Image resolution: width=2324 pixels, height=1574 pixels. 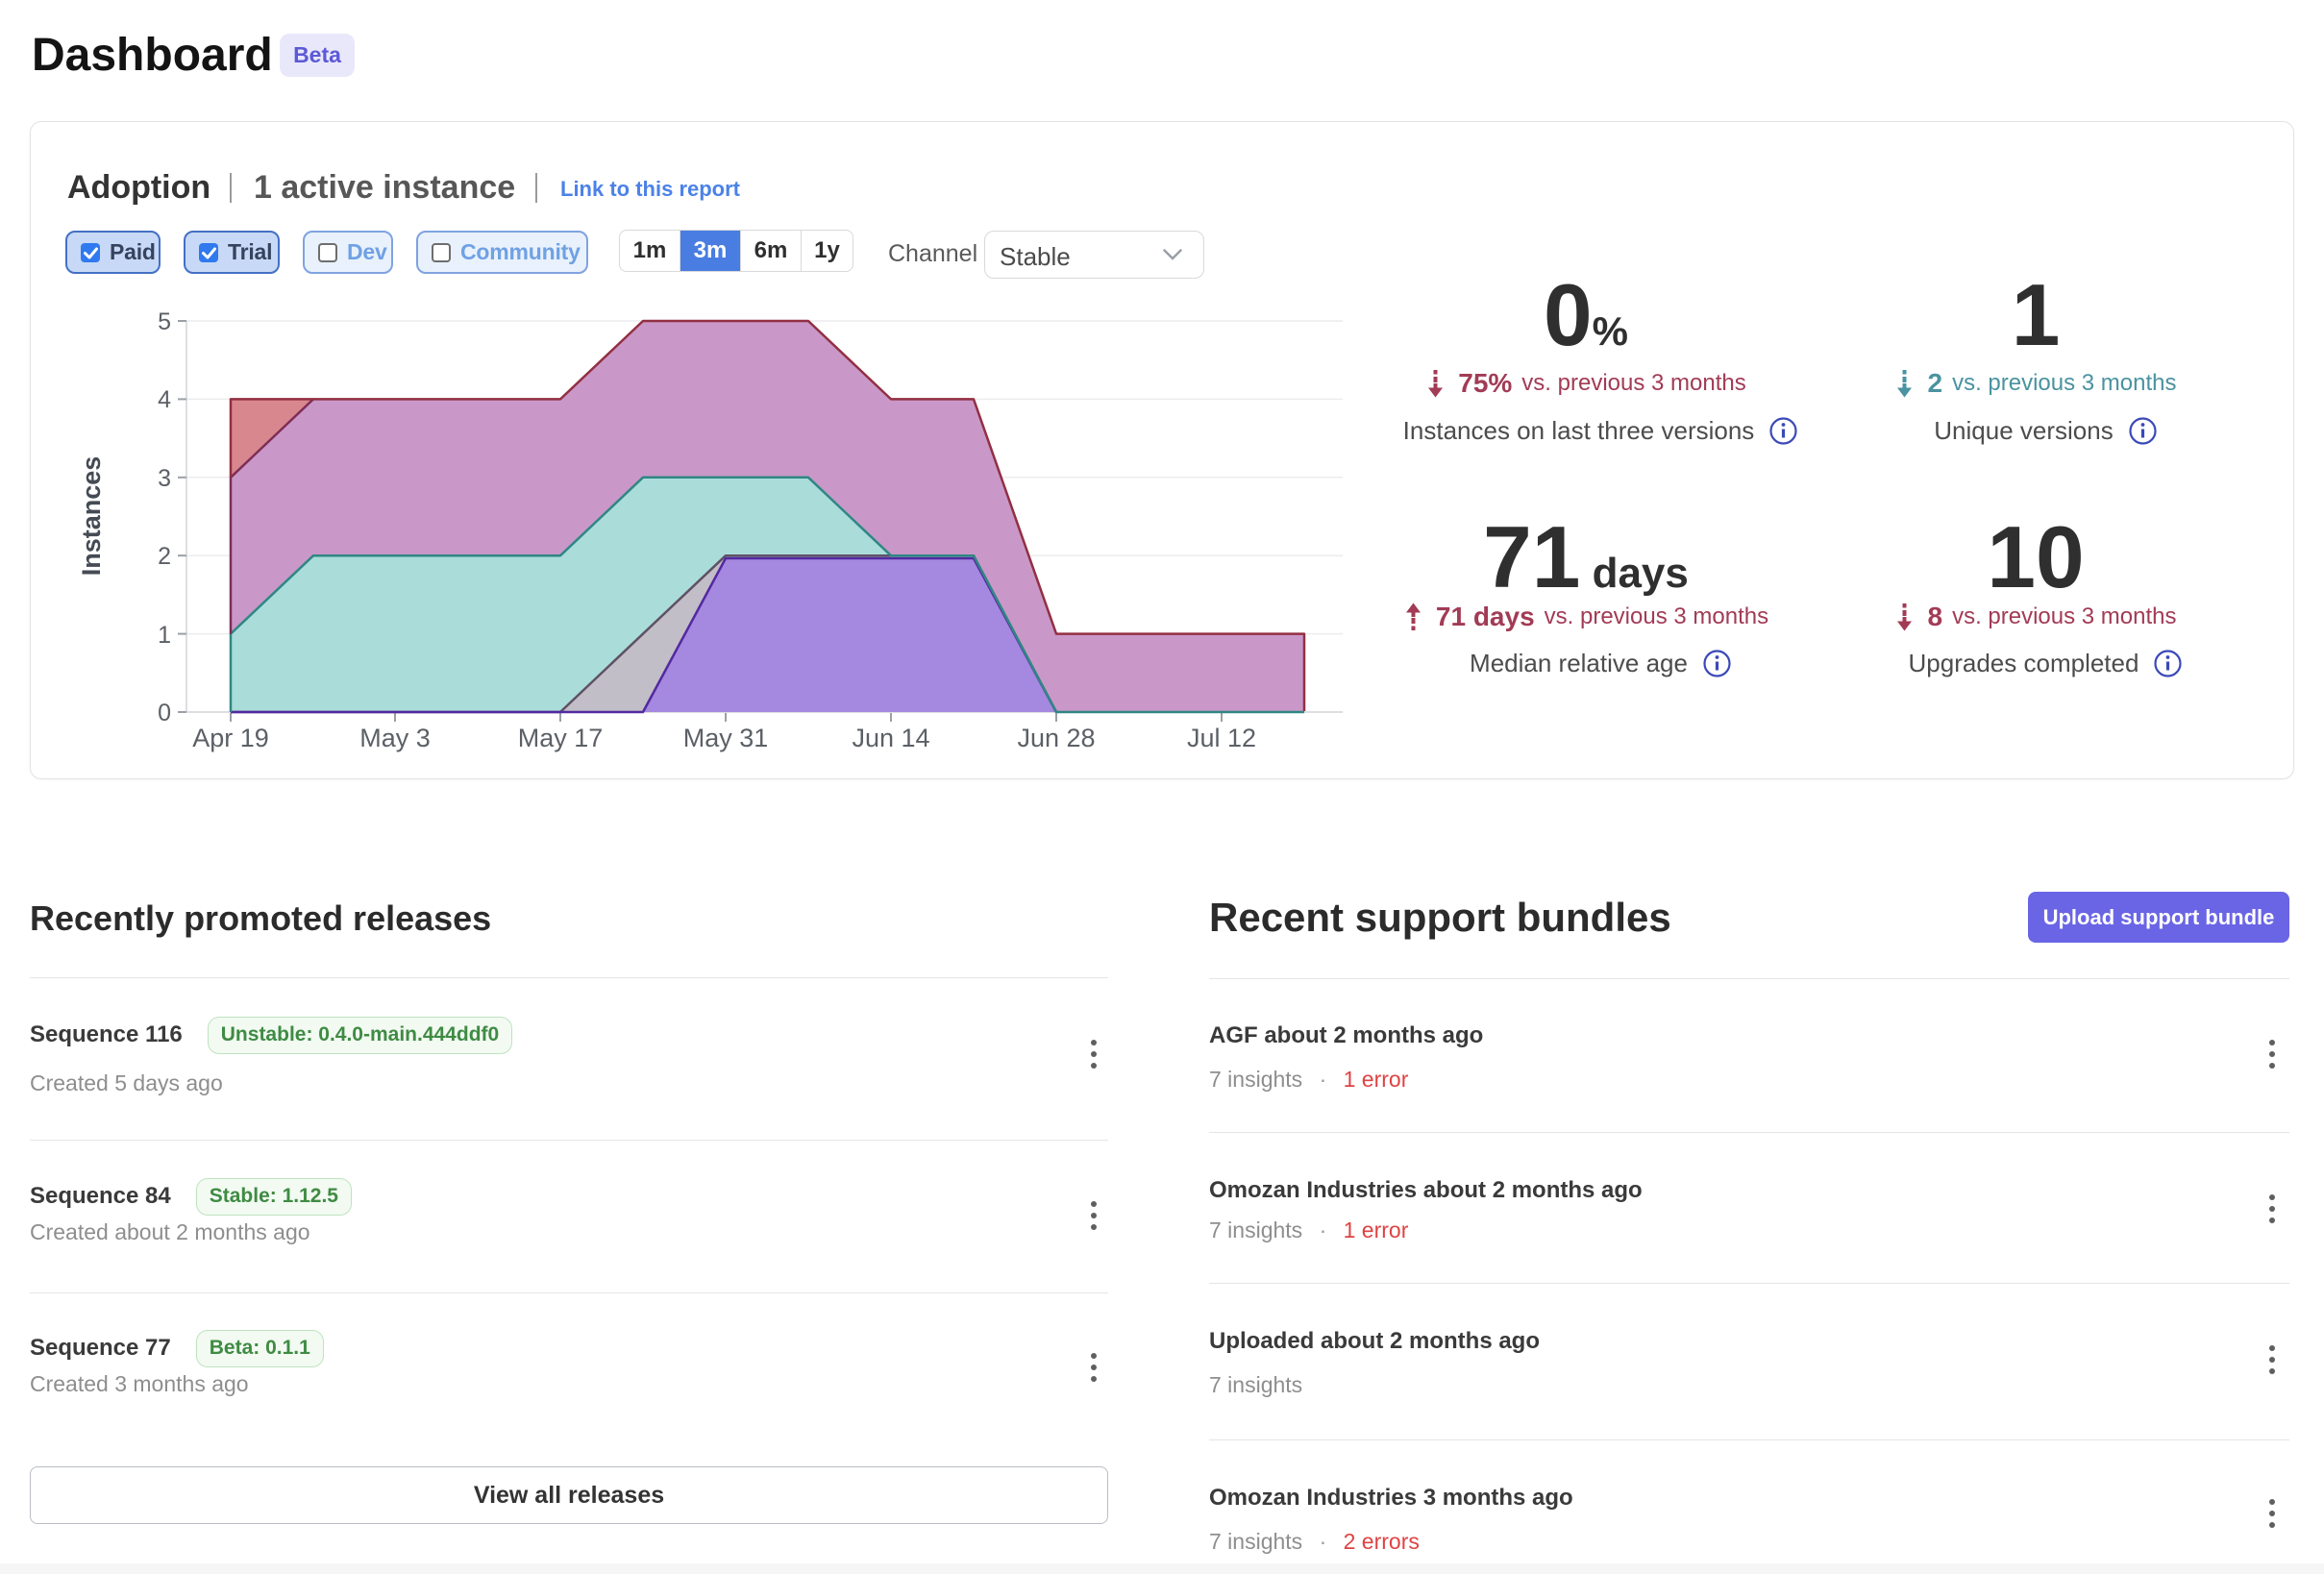 What do you see at coordinates (164, 321) in the screenshot?
I see `svg-text: 5` at bounding box center [164, 321].